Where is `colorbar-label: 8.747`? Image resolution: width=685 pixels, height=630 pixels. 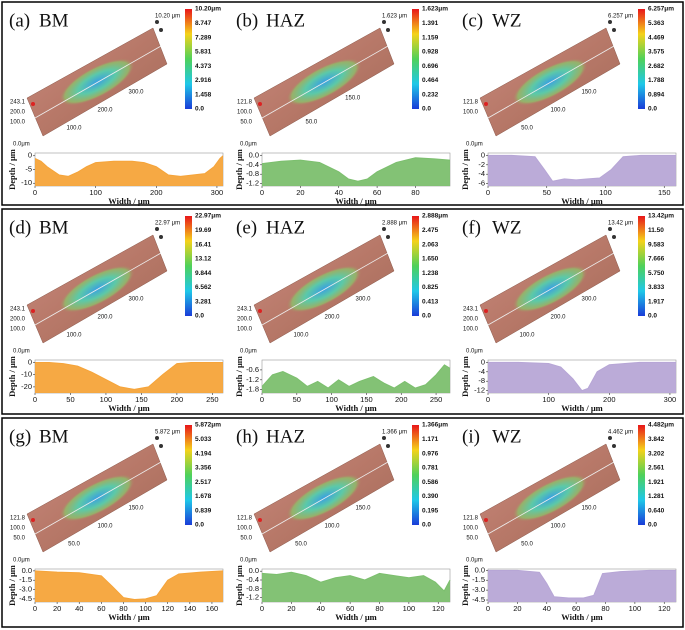 colorbar-label: 8.747 is located at coordinates (203, 23).